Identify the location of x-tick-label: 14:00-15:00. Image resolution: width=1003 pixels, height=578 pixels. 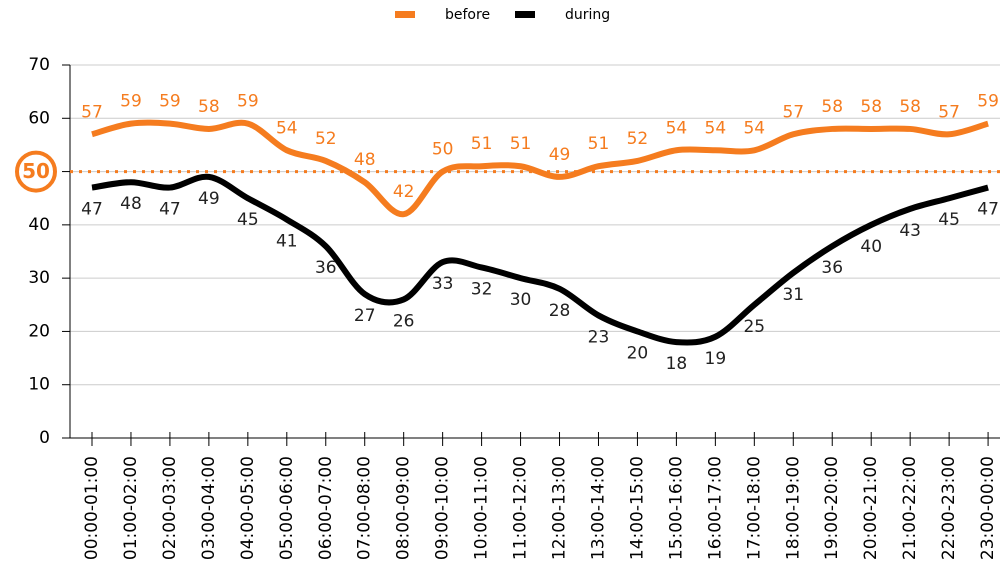
(637, 508).